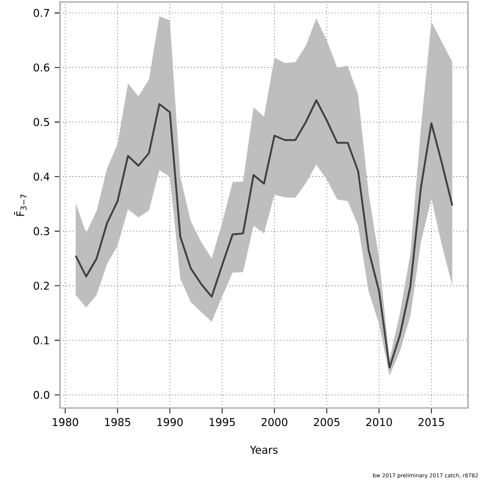 The width and height of the screenshot is (480, 480). Describe the element at coordinates (117, 422) in the screenshot. I see `x-tick-label: 1985` at that location.